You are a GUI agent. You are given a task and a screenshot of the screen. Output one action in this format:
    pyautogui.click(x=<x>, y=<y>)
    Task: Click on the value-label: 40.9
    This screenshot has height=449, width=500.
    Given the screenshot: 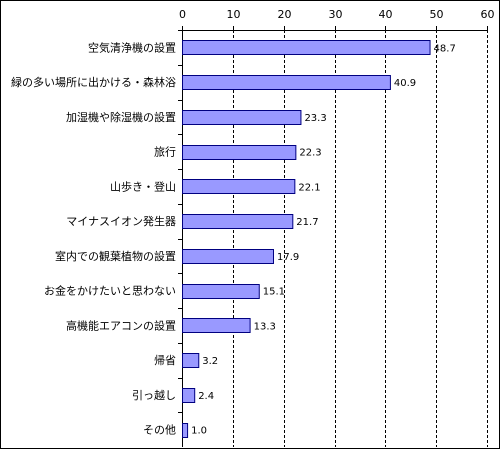 What is the action you would take?
    pyautogui.click(x=405, y=83)
    